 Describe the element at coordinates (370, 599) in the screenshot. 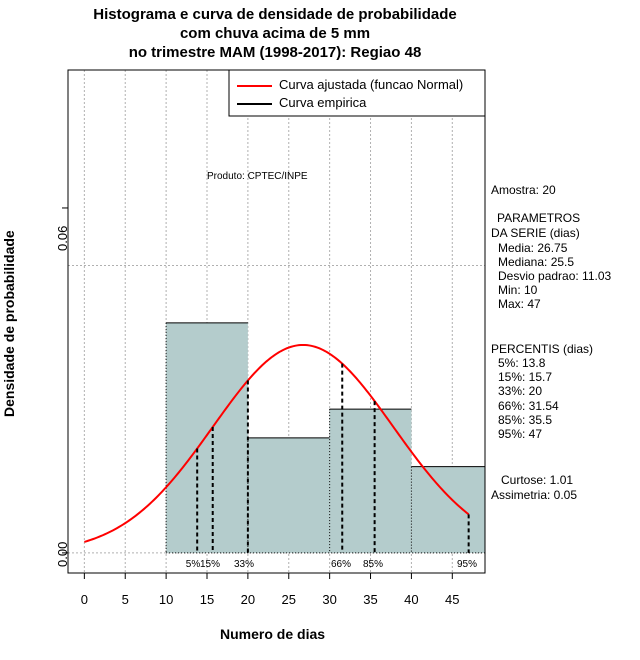

I see `x-tick-label-35: 35` at that location.